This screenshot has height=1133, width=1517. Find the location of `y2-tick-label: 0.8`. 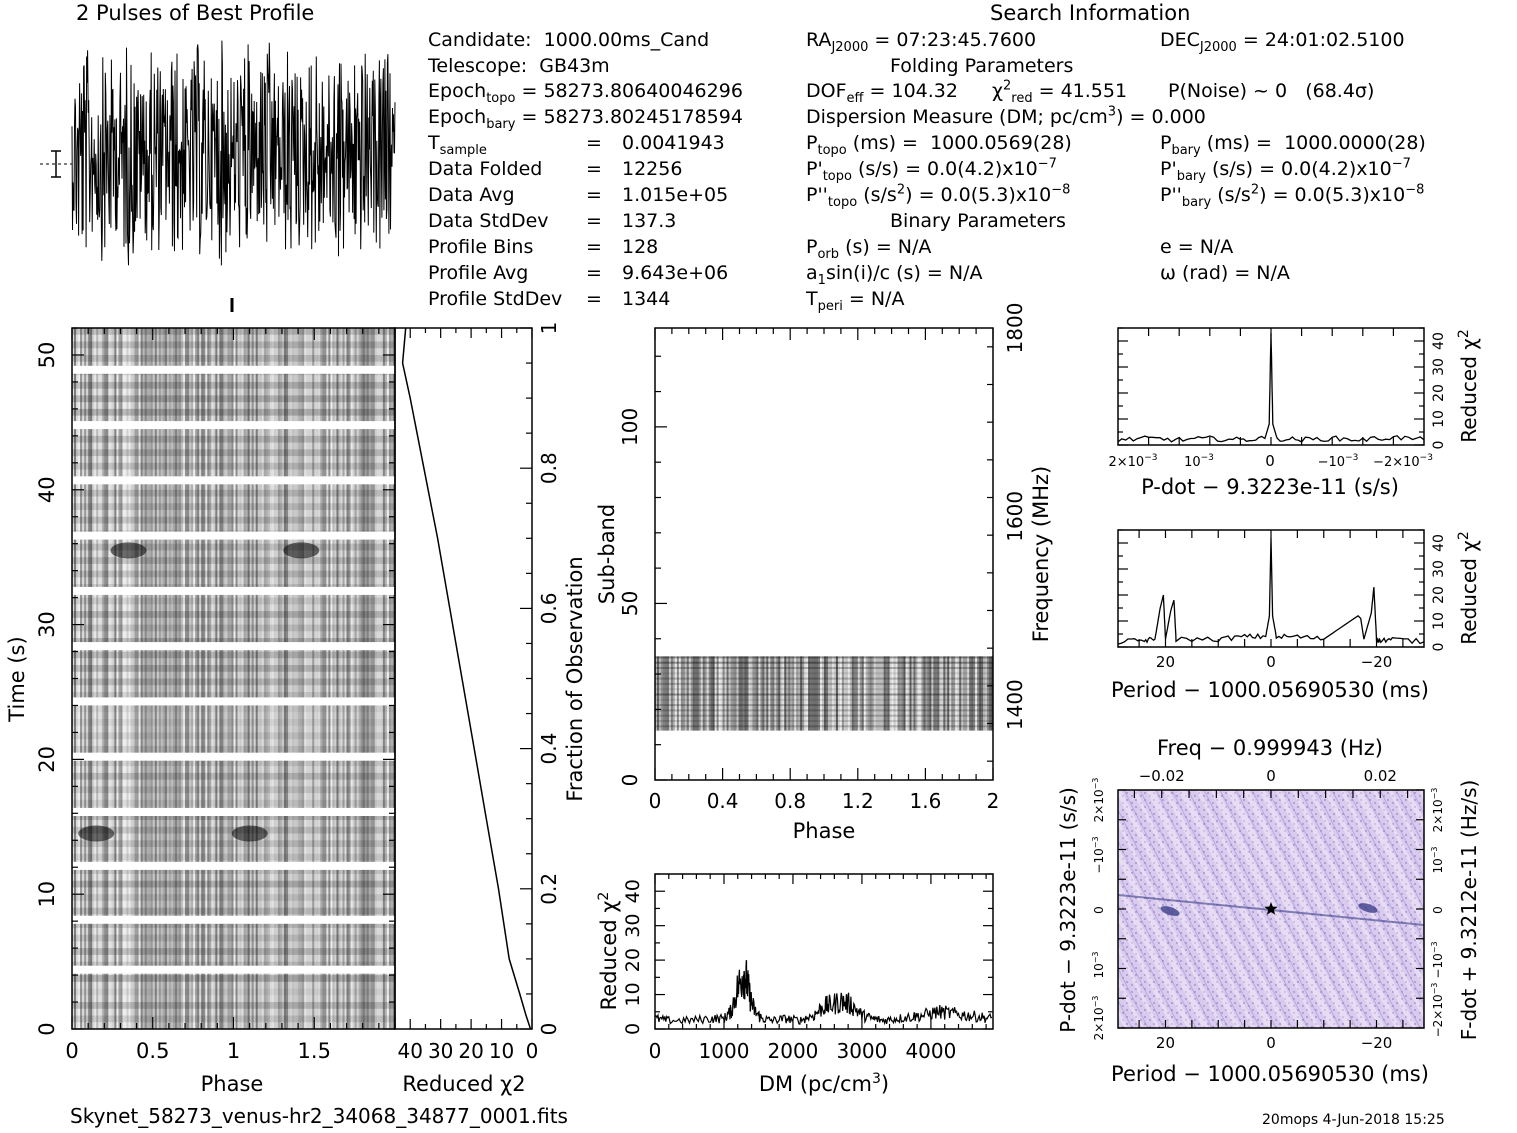

y2-tick-label: 0.8 is located at coordinates (549, 468).